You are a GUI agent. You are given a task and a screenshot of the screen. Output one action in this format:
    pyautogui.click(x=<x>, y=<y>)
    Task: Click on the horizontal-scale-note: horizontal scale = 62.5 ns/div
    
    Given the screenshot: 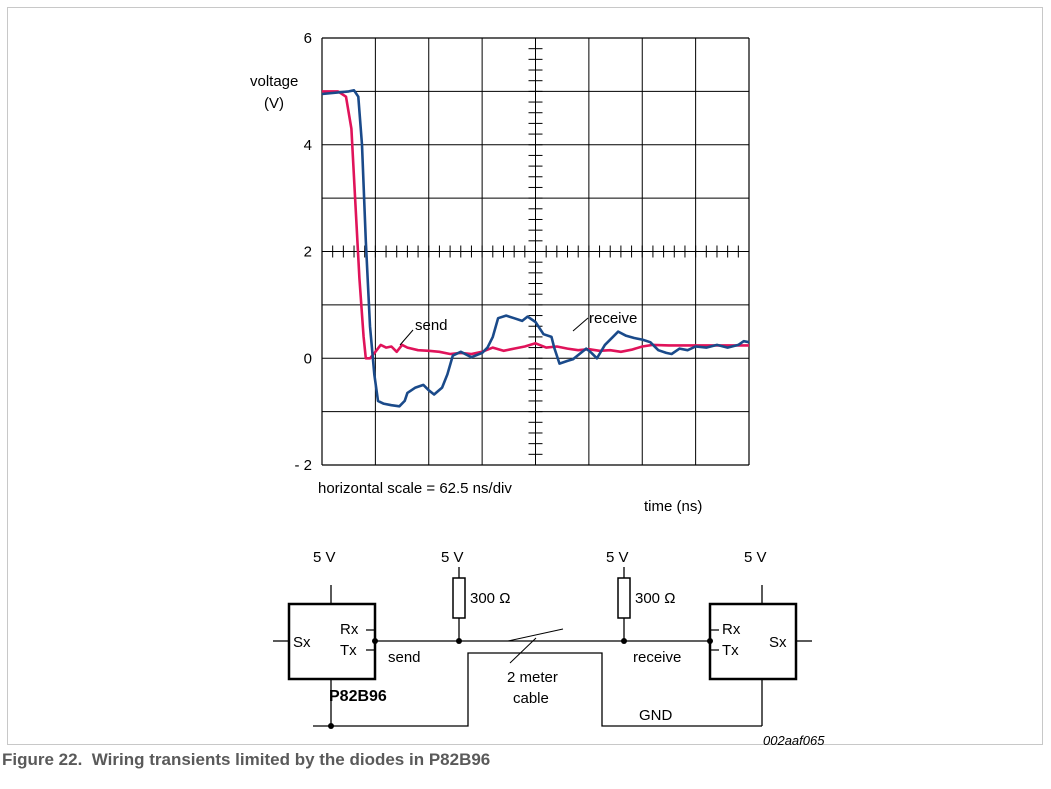 What is the action you would take?
    pyautogui.click(x=415, y=488)
    